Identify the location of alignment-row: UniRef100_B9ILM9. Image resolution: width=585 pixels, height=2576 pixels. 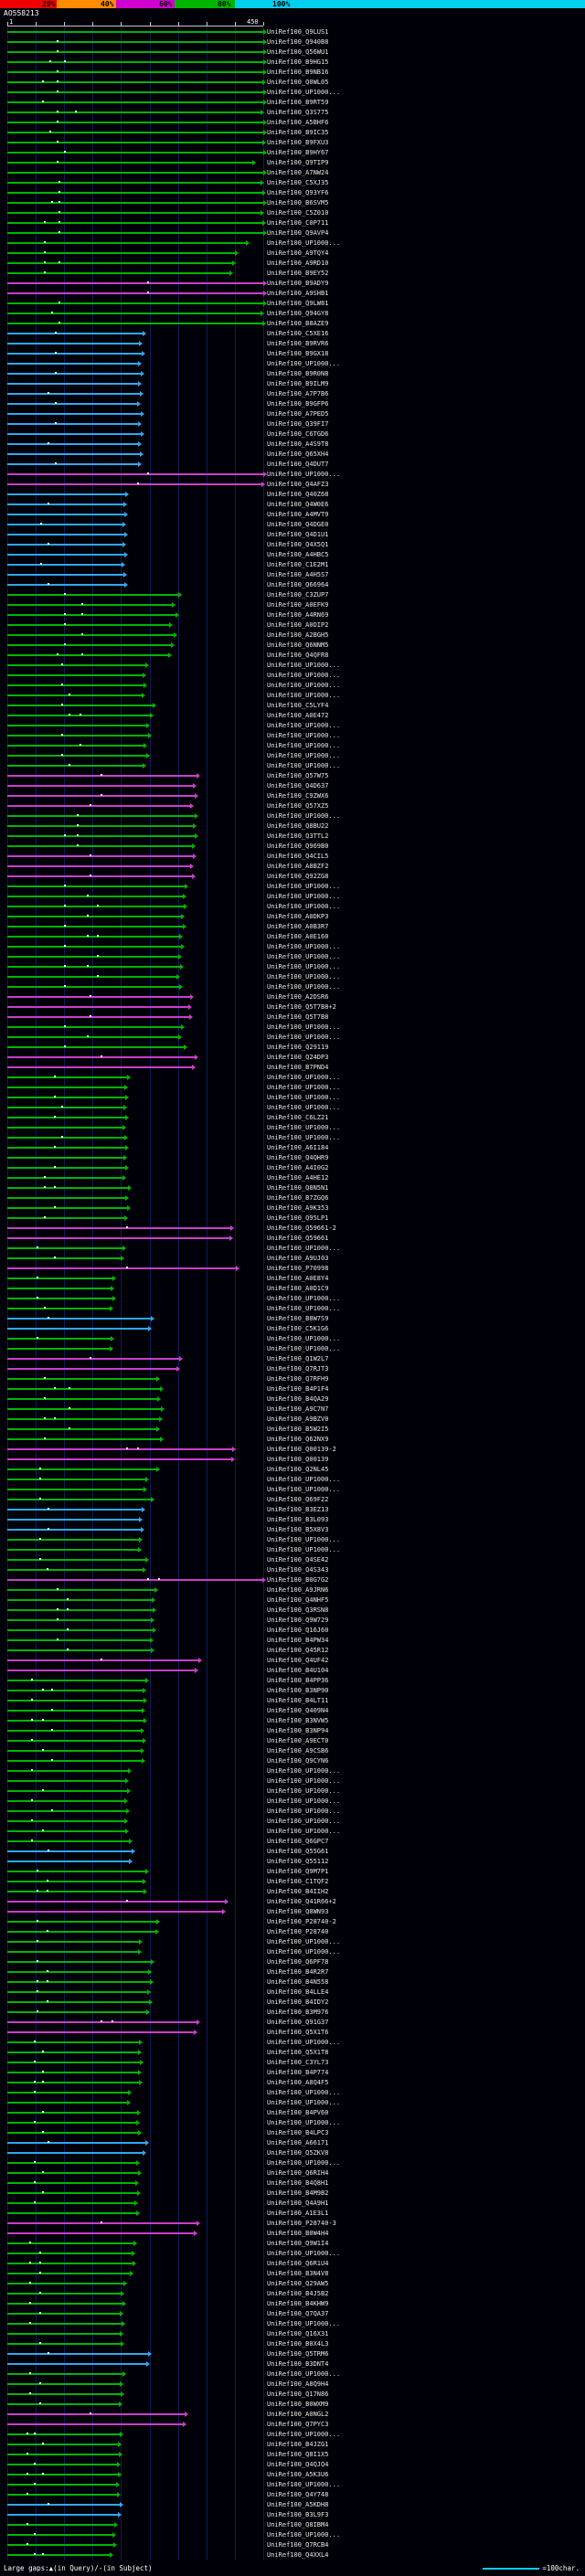
(293, 384).